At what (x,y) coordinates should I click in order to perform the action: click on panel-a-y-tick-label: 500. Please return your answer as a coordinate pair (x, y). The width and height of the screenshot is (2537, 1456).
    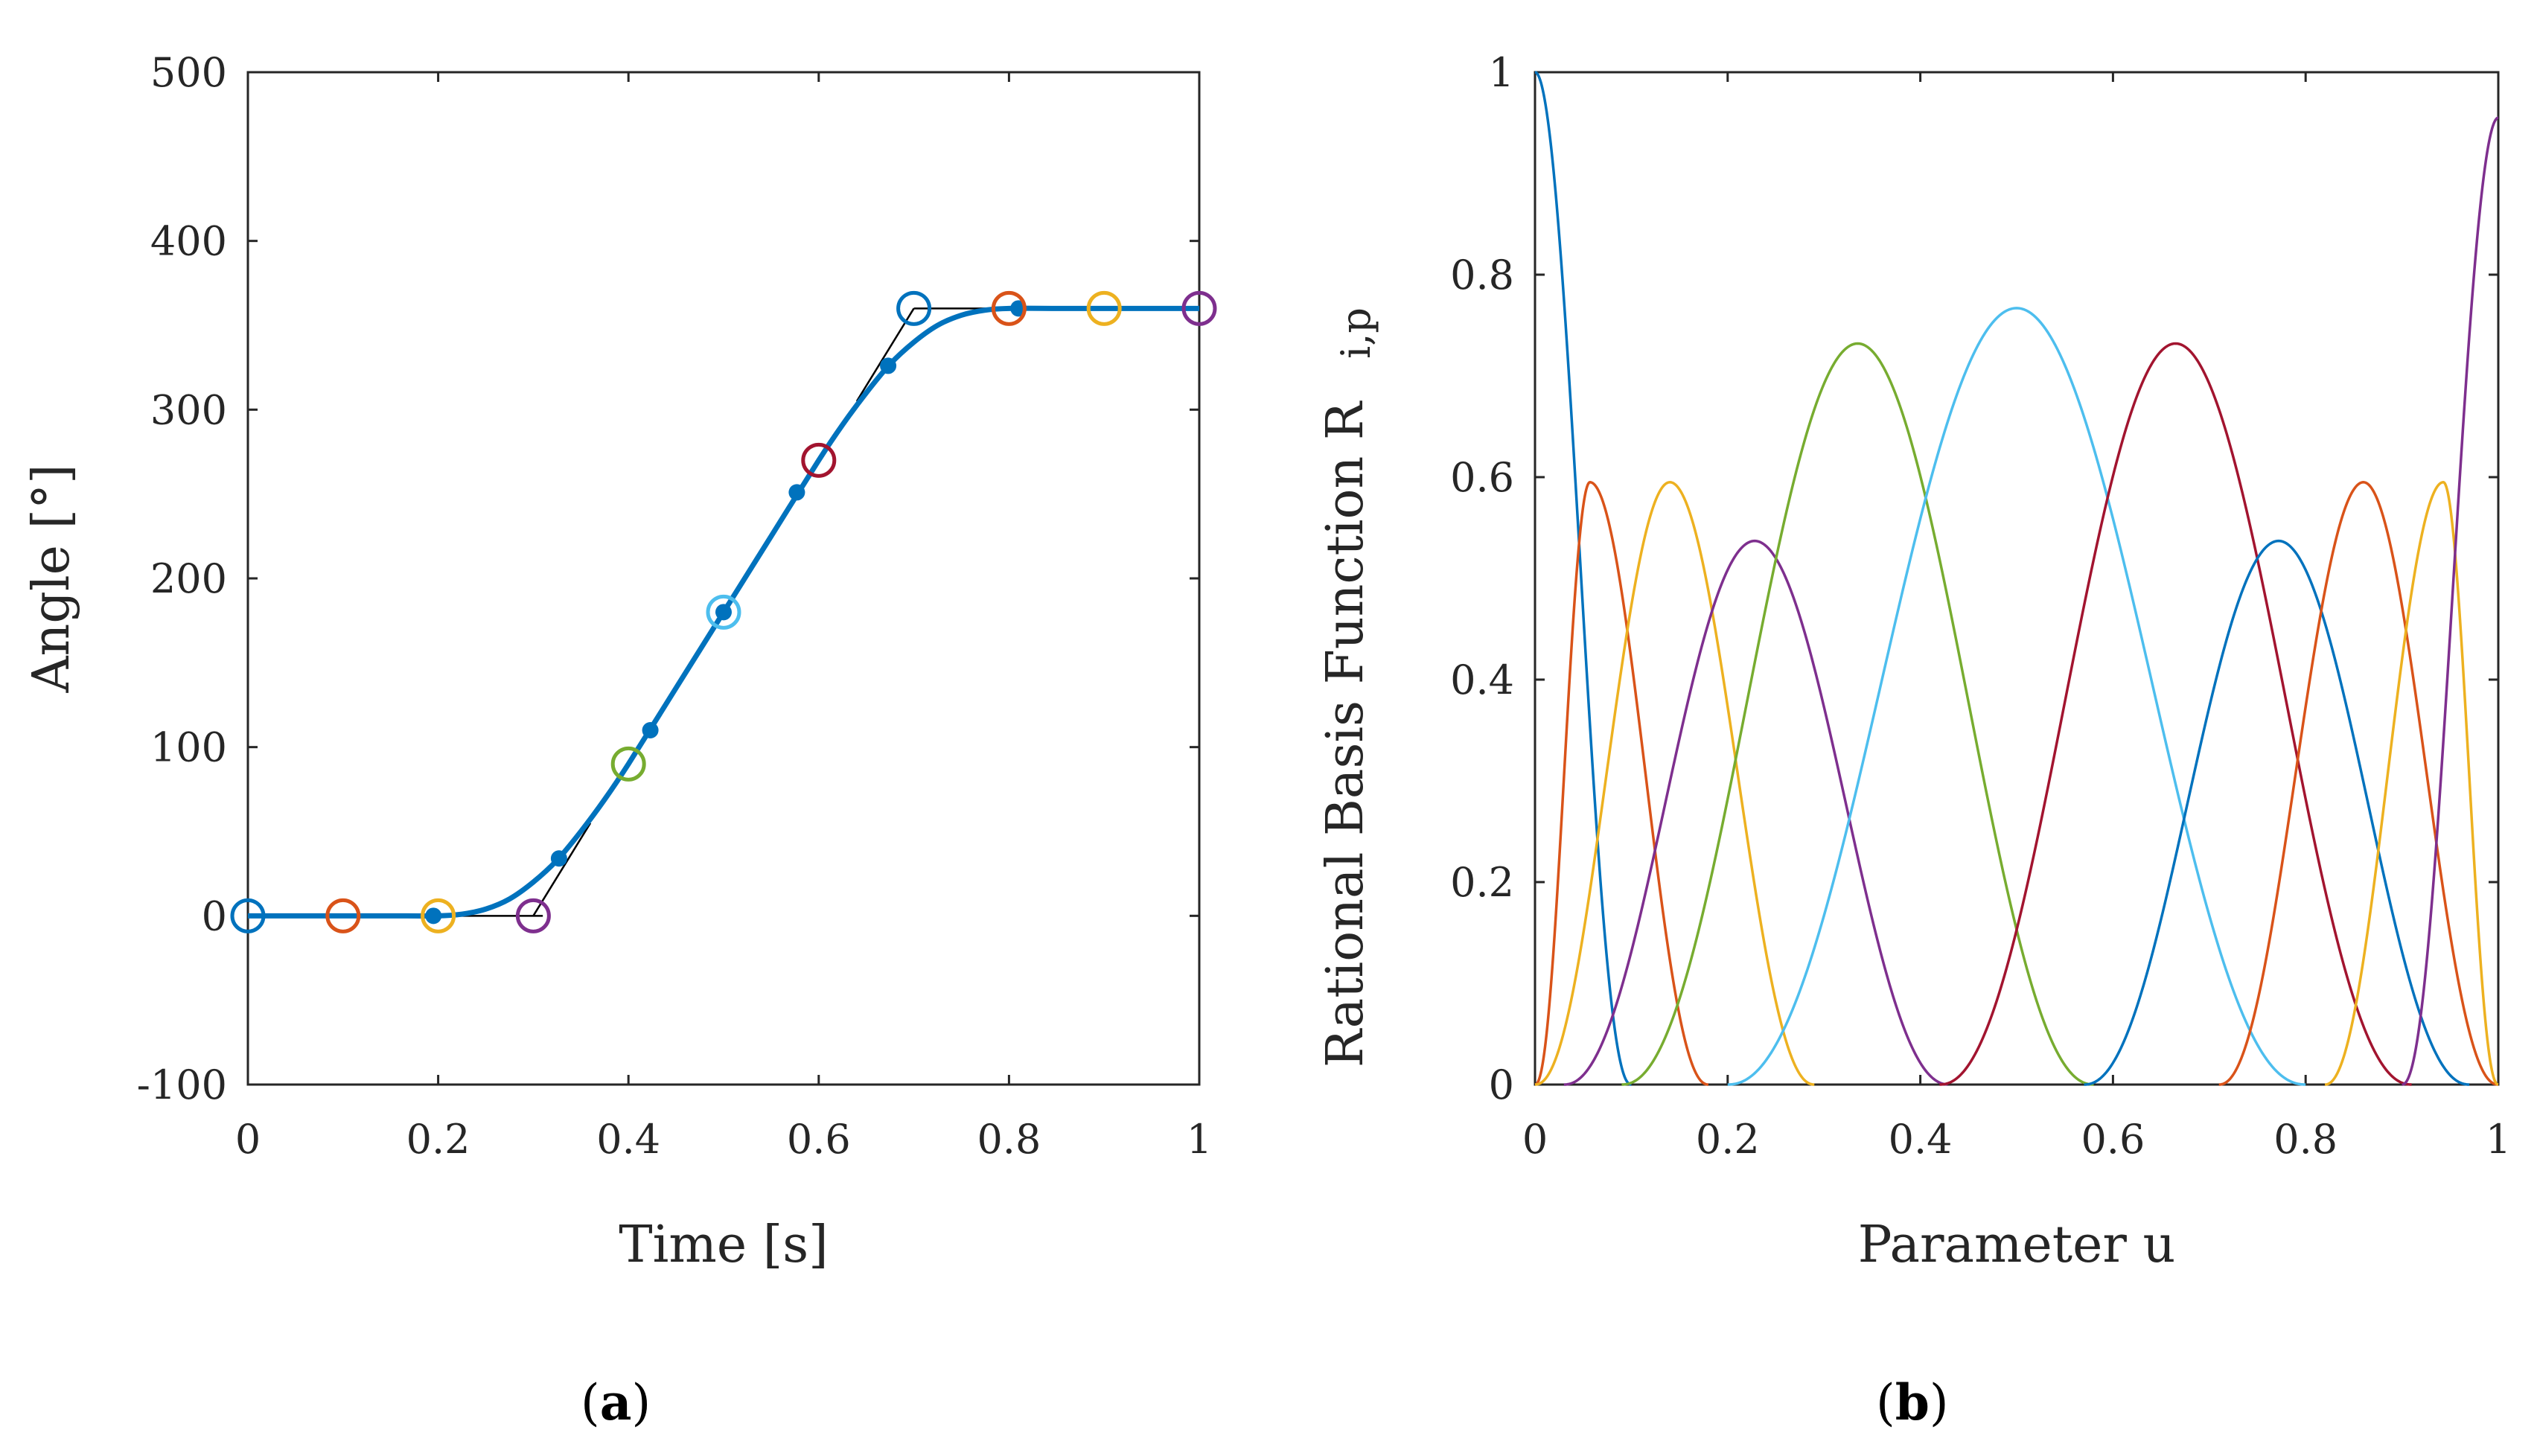
    Looking at the image, I should click on (188, 72).